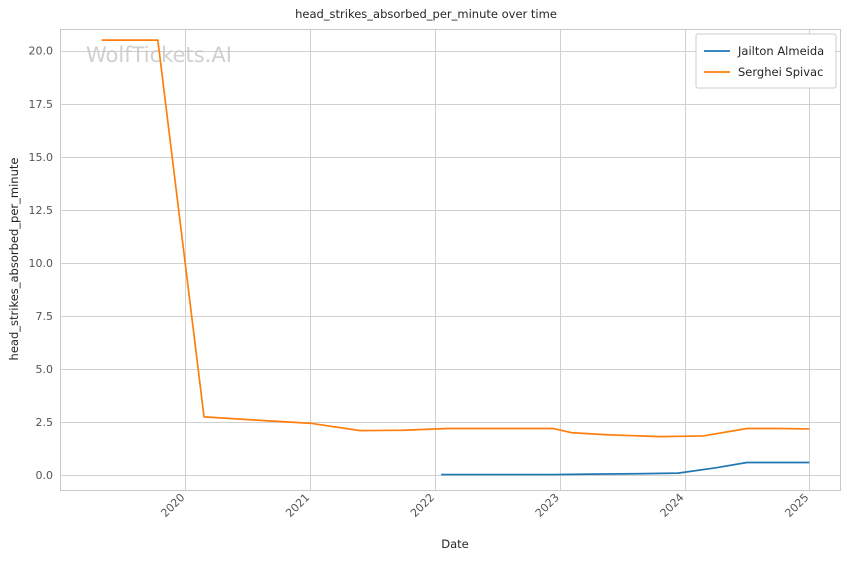 The width and height of the screenshot is (852, 561). What do you see at coordinates (45, 422) in the screenshot?
I see `y-tick-label: 2.5` at bounding box center [45, 422].